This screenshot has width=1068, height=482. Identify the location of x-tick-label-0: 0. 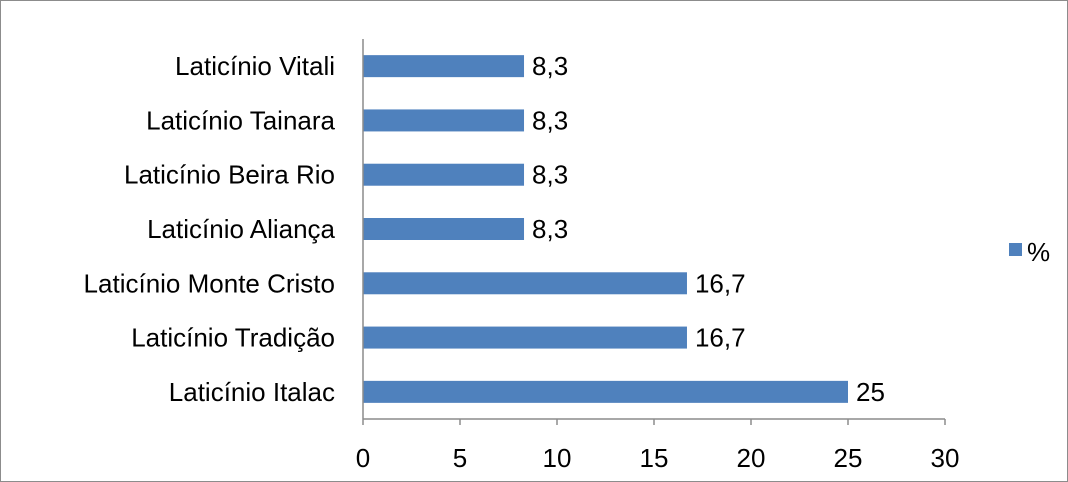
(363, 458).